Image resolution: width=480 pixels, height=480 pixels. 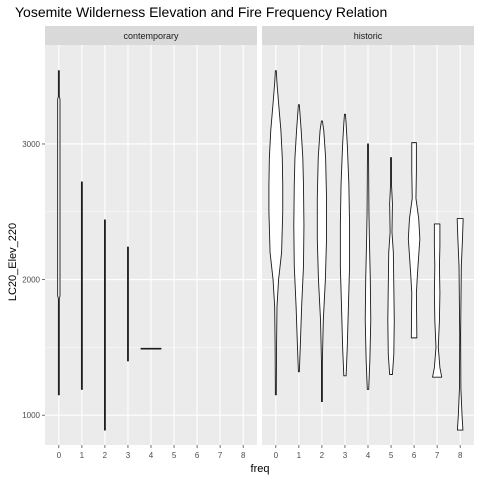 I want to click on y-tick-label: 1000, so click(x=31, y=415).